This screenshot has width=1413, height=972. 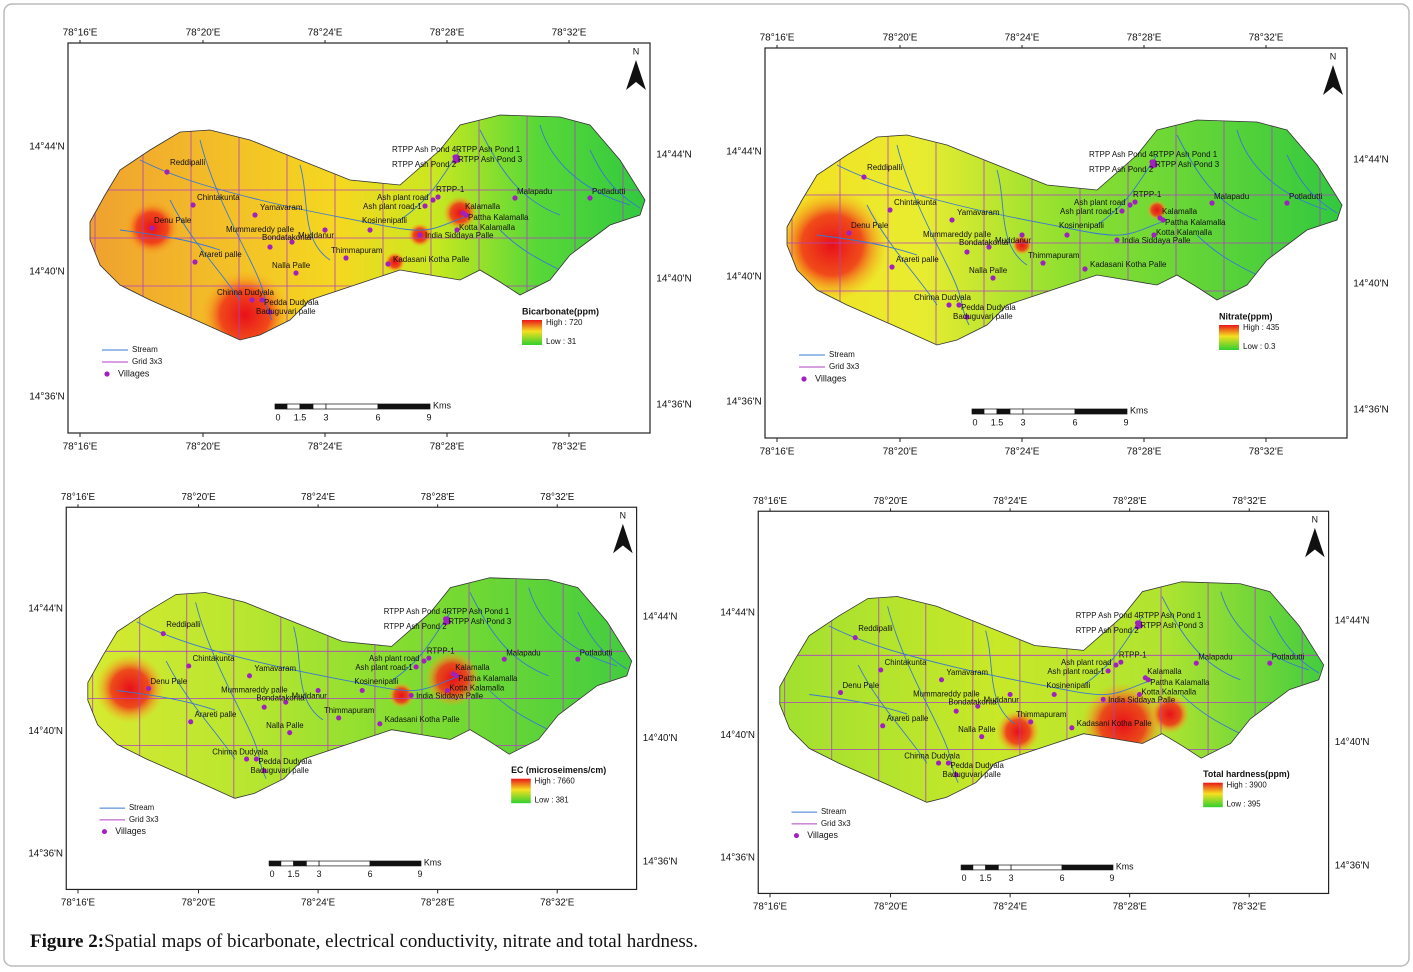 I want to click on legend-label: Stream, so click(x=145, y=349).